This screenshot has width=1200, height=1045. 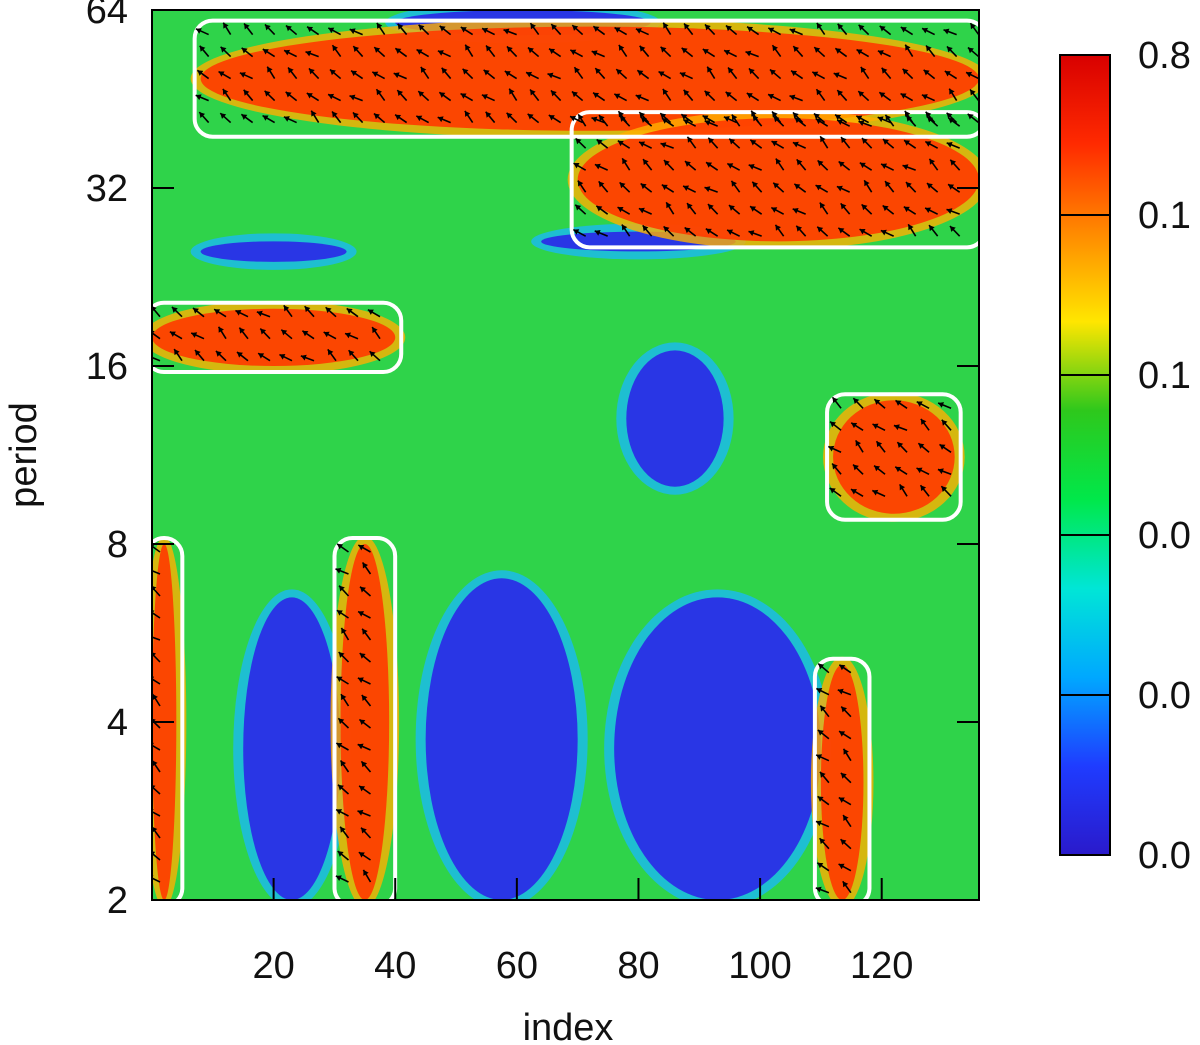 What do you see at coordinates (517, 966) in the screenshot?
I see `x-tick-label: 60` at bounding box center [517, 966].